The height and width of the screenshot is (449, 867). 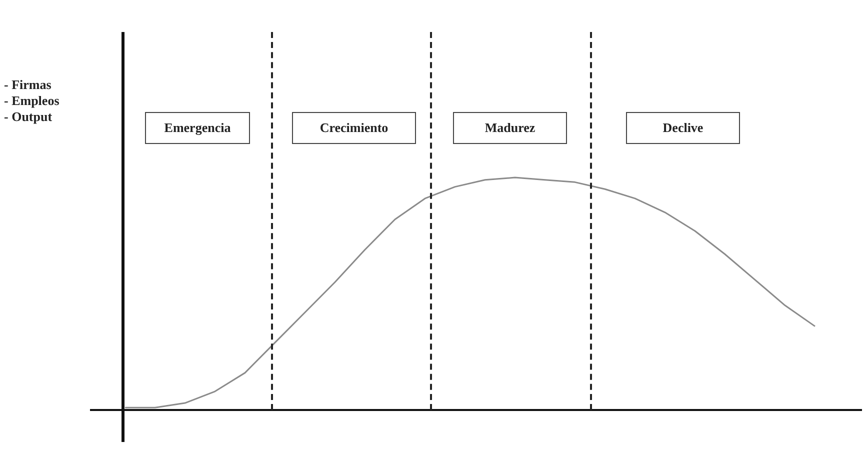 I want to click on text: Crecimiento, so click(x=354, y=128).